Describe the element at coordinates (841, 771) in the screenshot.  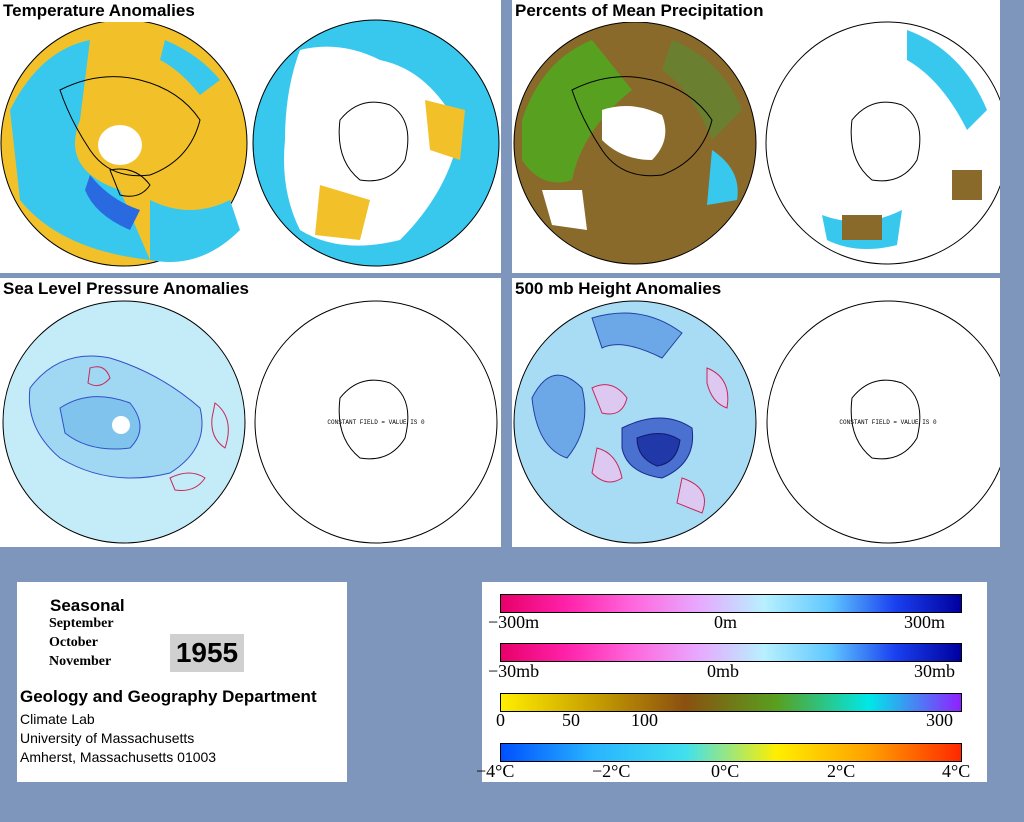
I see `temp-label-3: 2°C` at that location.